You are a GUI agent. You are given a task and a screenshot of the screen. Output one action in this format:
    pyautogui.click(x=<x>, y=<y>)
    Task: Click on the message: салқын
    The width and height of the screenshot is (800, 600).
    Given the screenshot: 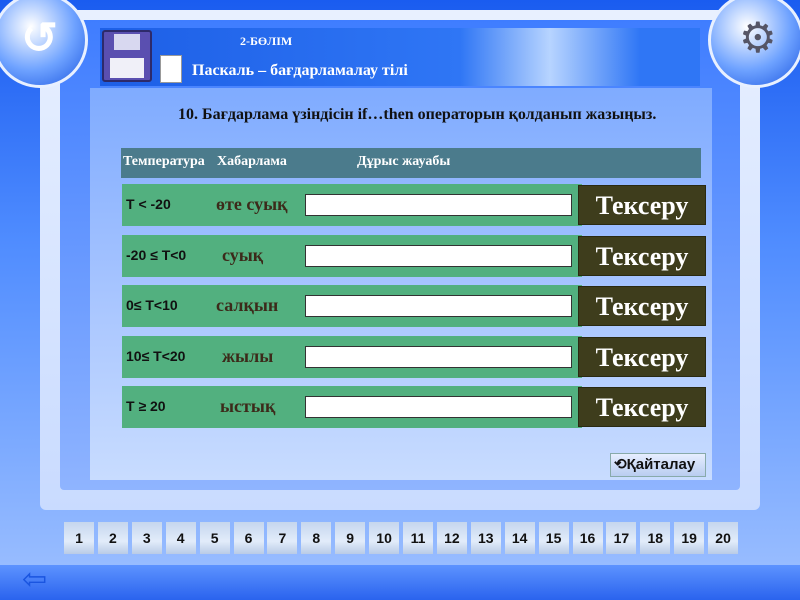 What is the action you would take?
    pyautogui.click(x=247, y=305)
    